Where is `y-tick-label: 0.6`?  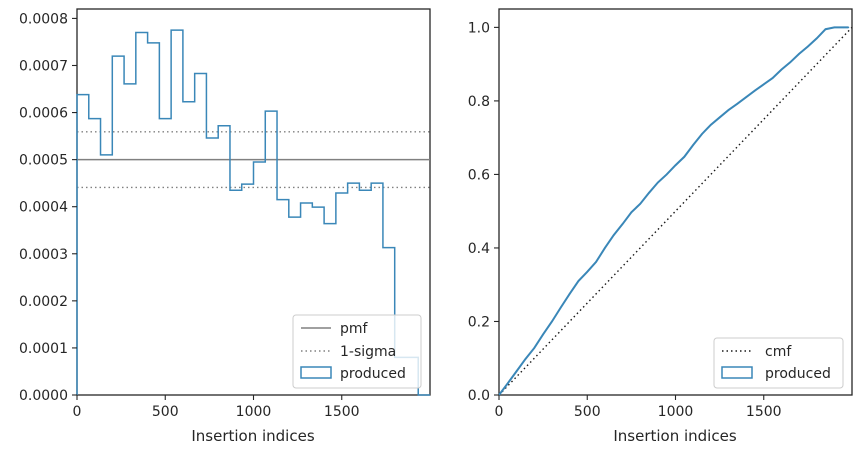 y-tick-label: 0.6 is located at coordinates (479, 175).